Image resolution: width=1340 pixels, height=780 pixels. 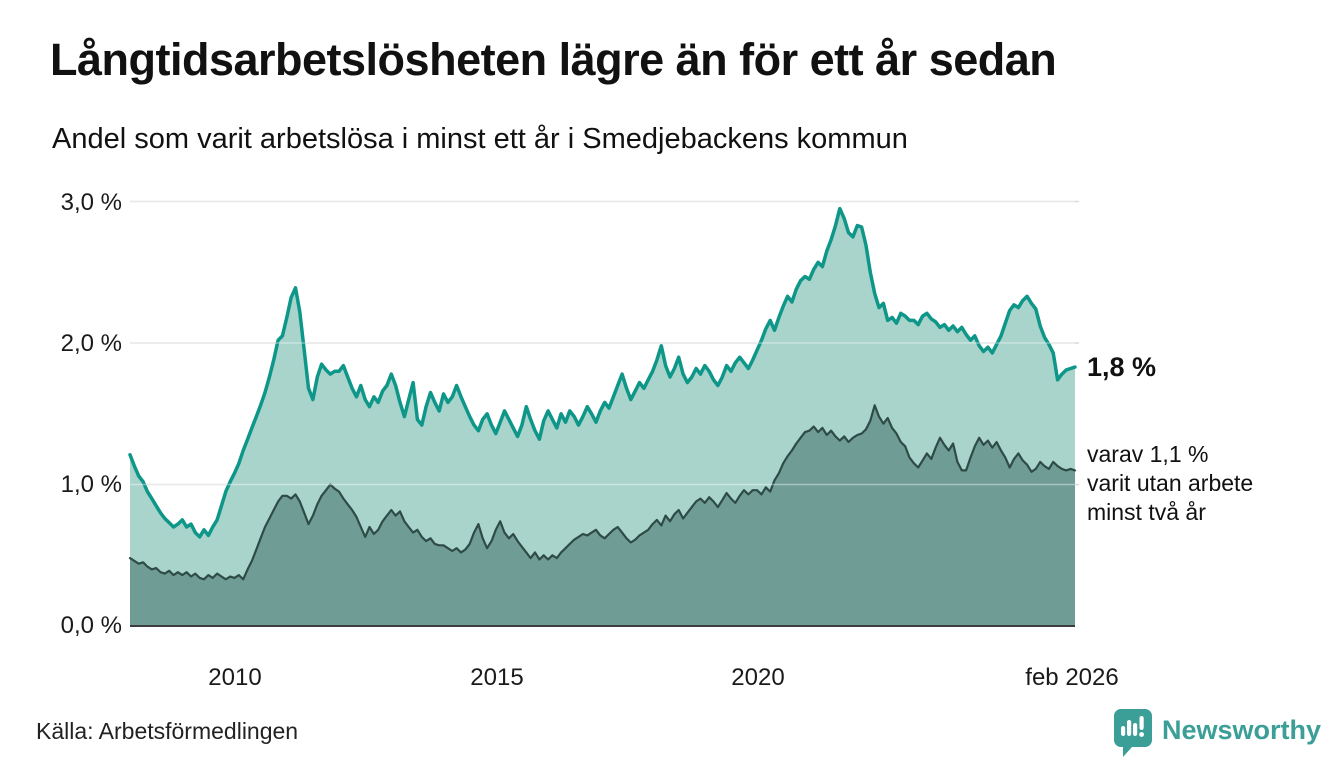 What do you see at coordinates (1141, 734) in the screenshot?
I see `logo-exclamation-dot` at bounding box center [1141, 734].